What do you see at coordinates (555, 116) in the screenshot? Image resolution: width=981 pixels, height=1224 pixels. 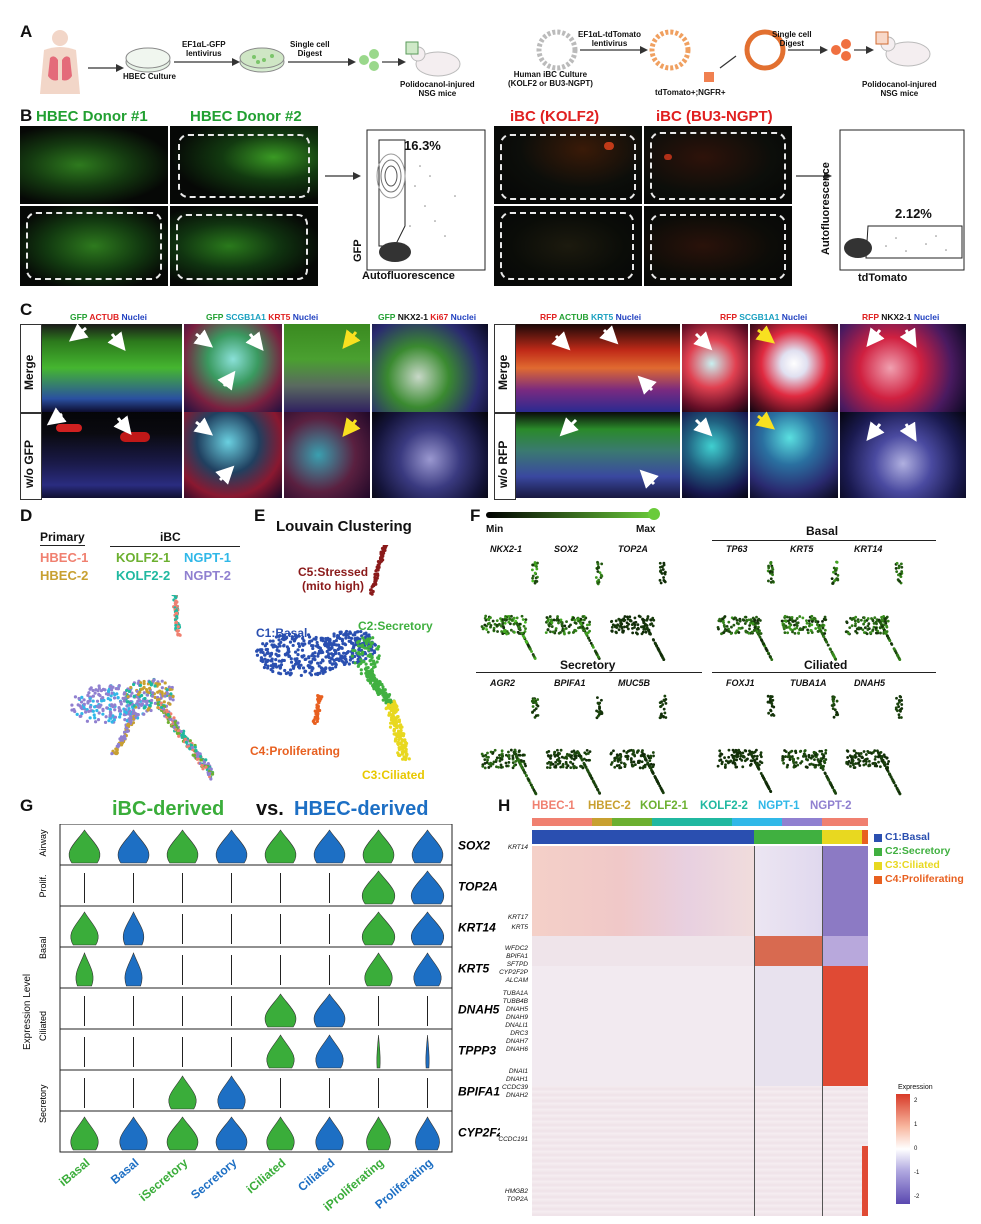 I see `ibc-kolf2-title: iBC (KOLF2)` at bounding box center [555, 116].